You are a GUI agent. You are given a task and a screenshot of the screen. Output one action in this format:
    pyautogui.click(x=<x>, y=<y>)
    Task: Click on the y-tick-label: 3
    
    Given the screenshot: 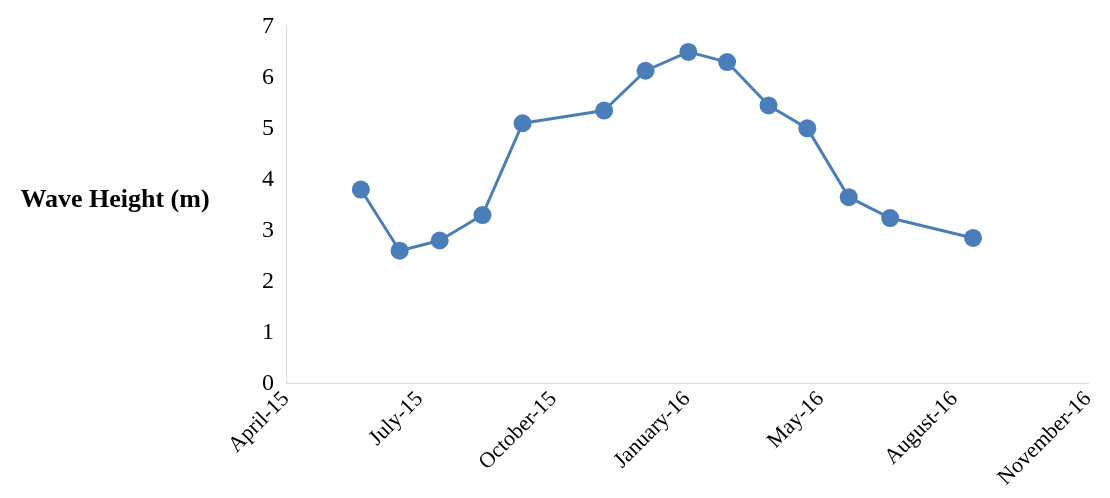 What is the action you would take?
    pyautogui.click(x=268, y=228)
    